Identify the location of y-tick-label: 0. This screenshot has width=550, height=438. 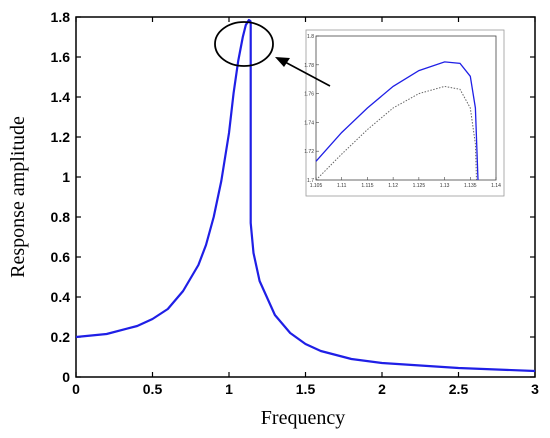
(66, 377).